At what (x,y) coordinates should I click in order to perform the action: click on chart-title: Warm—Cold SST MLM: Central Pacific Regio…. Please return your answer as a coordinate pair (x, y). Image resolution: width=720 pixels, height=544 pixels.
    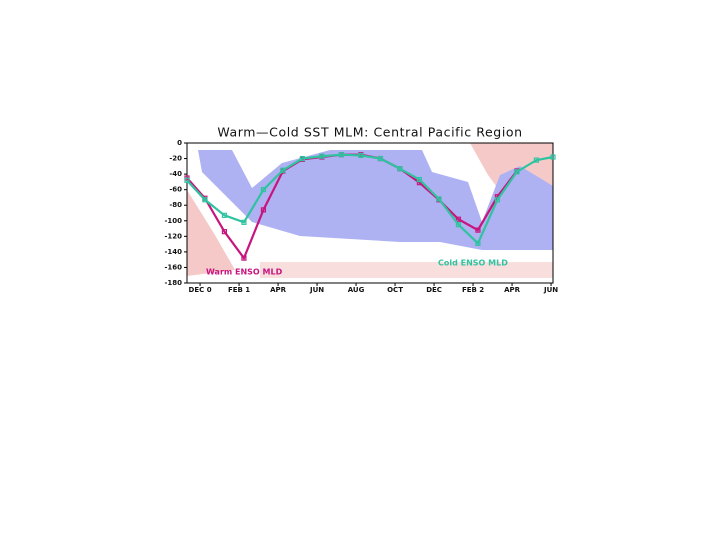
    Looking at the image, I should click on (369, 132).